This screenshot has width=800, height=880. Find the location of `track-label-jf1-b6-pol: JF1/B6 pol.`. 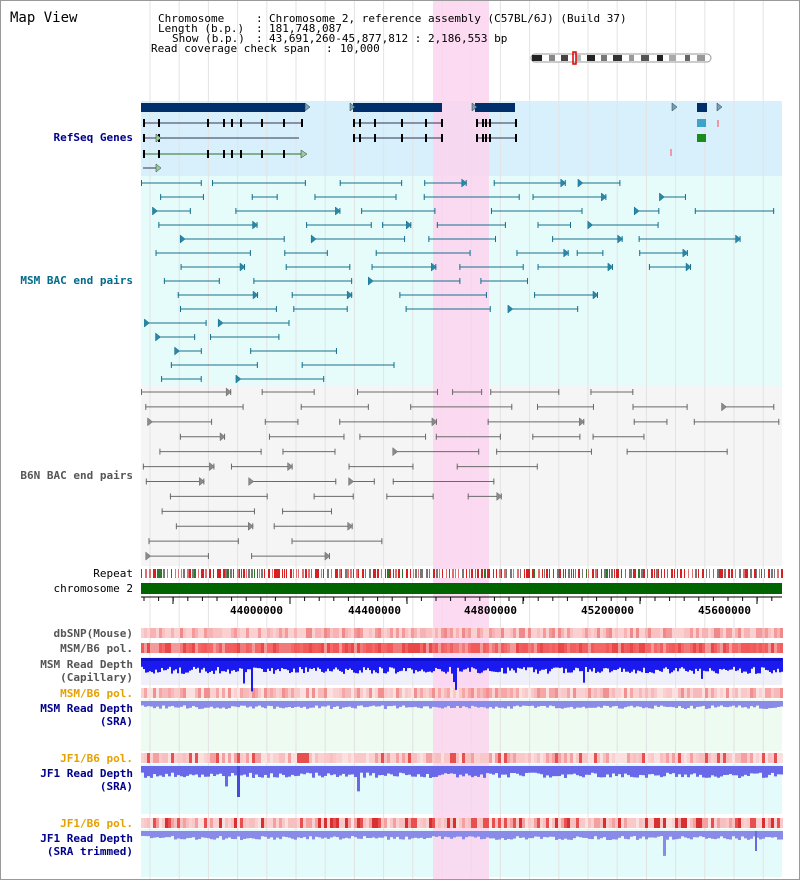

track-label-jf1-b6-pol: JF1/B6 pol. is located at coordinates (96, 758).